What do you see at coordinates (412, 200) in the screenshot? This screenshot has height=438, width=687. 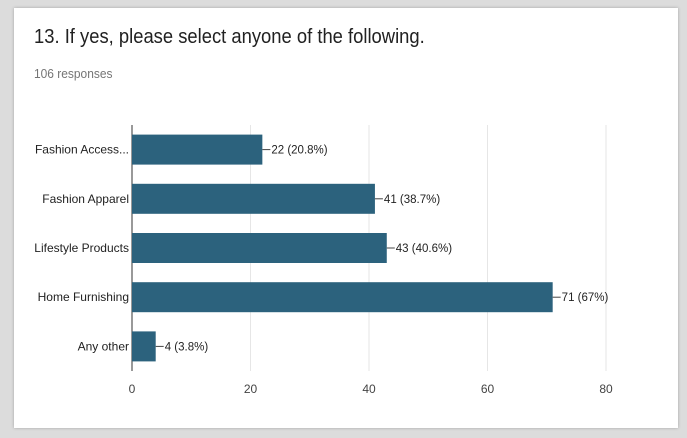 I see `data-label: 41 (38.7%)` at bounding box center [412, 200].